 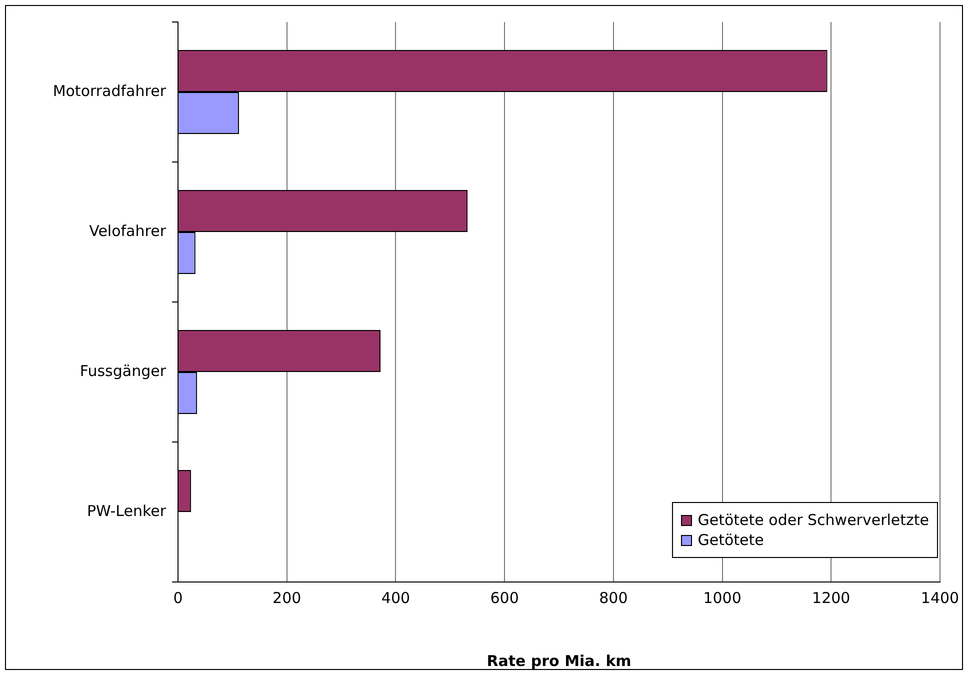 I want to click on y-tick-label: PW-Lenker, so click(x=126, y=511).